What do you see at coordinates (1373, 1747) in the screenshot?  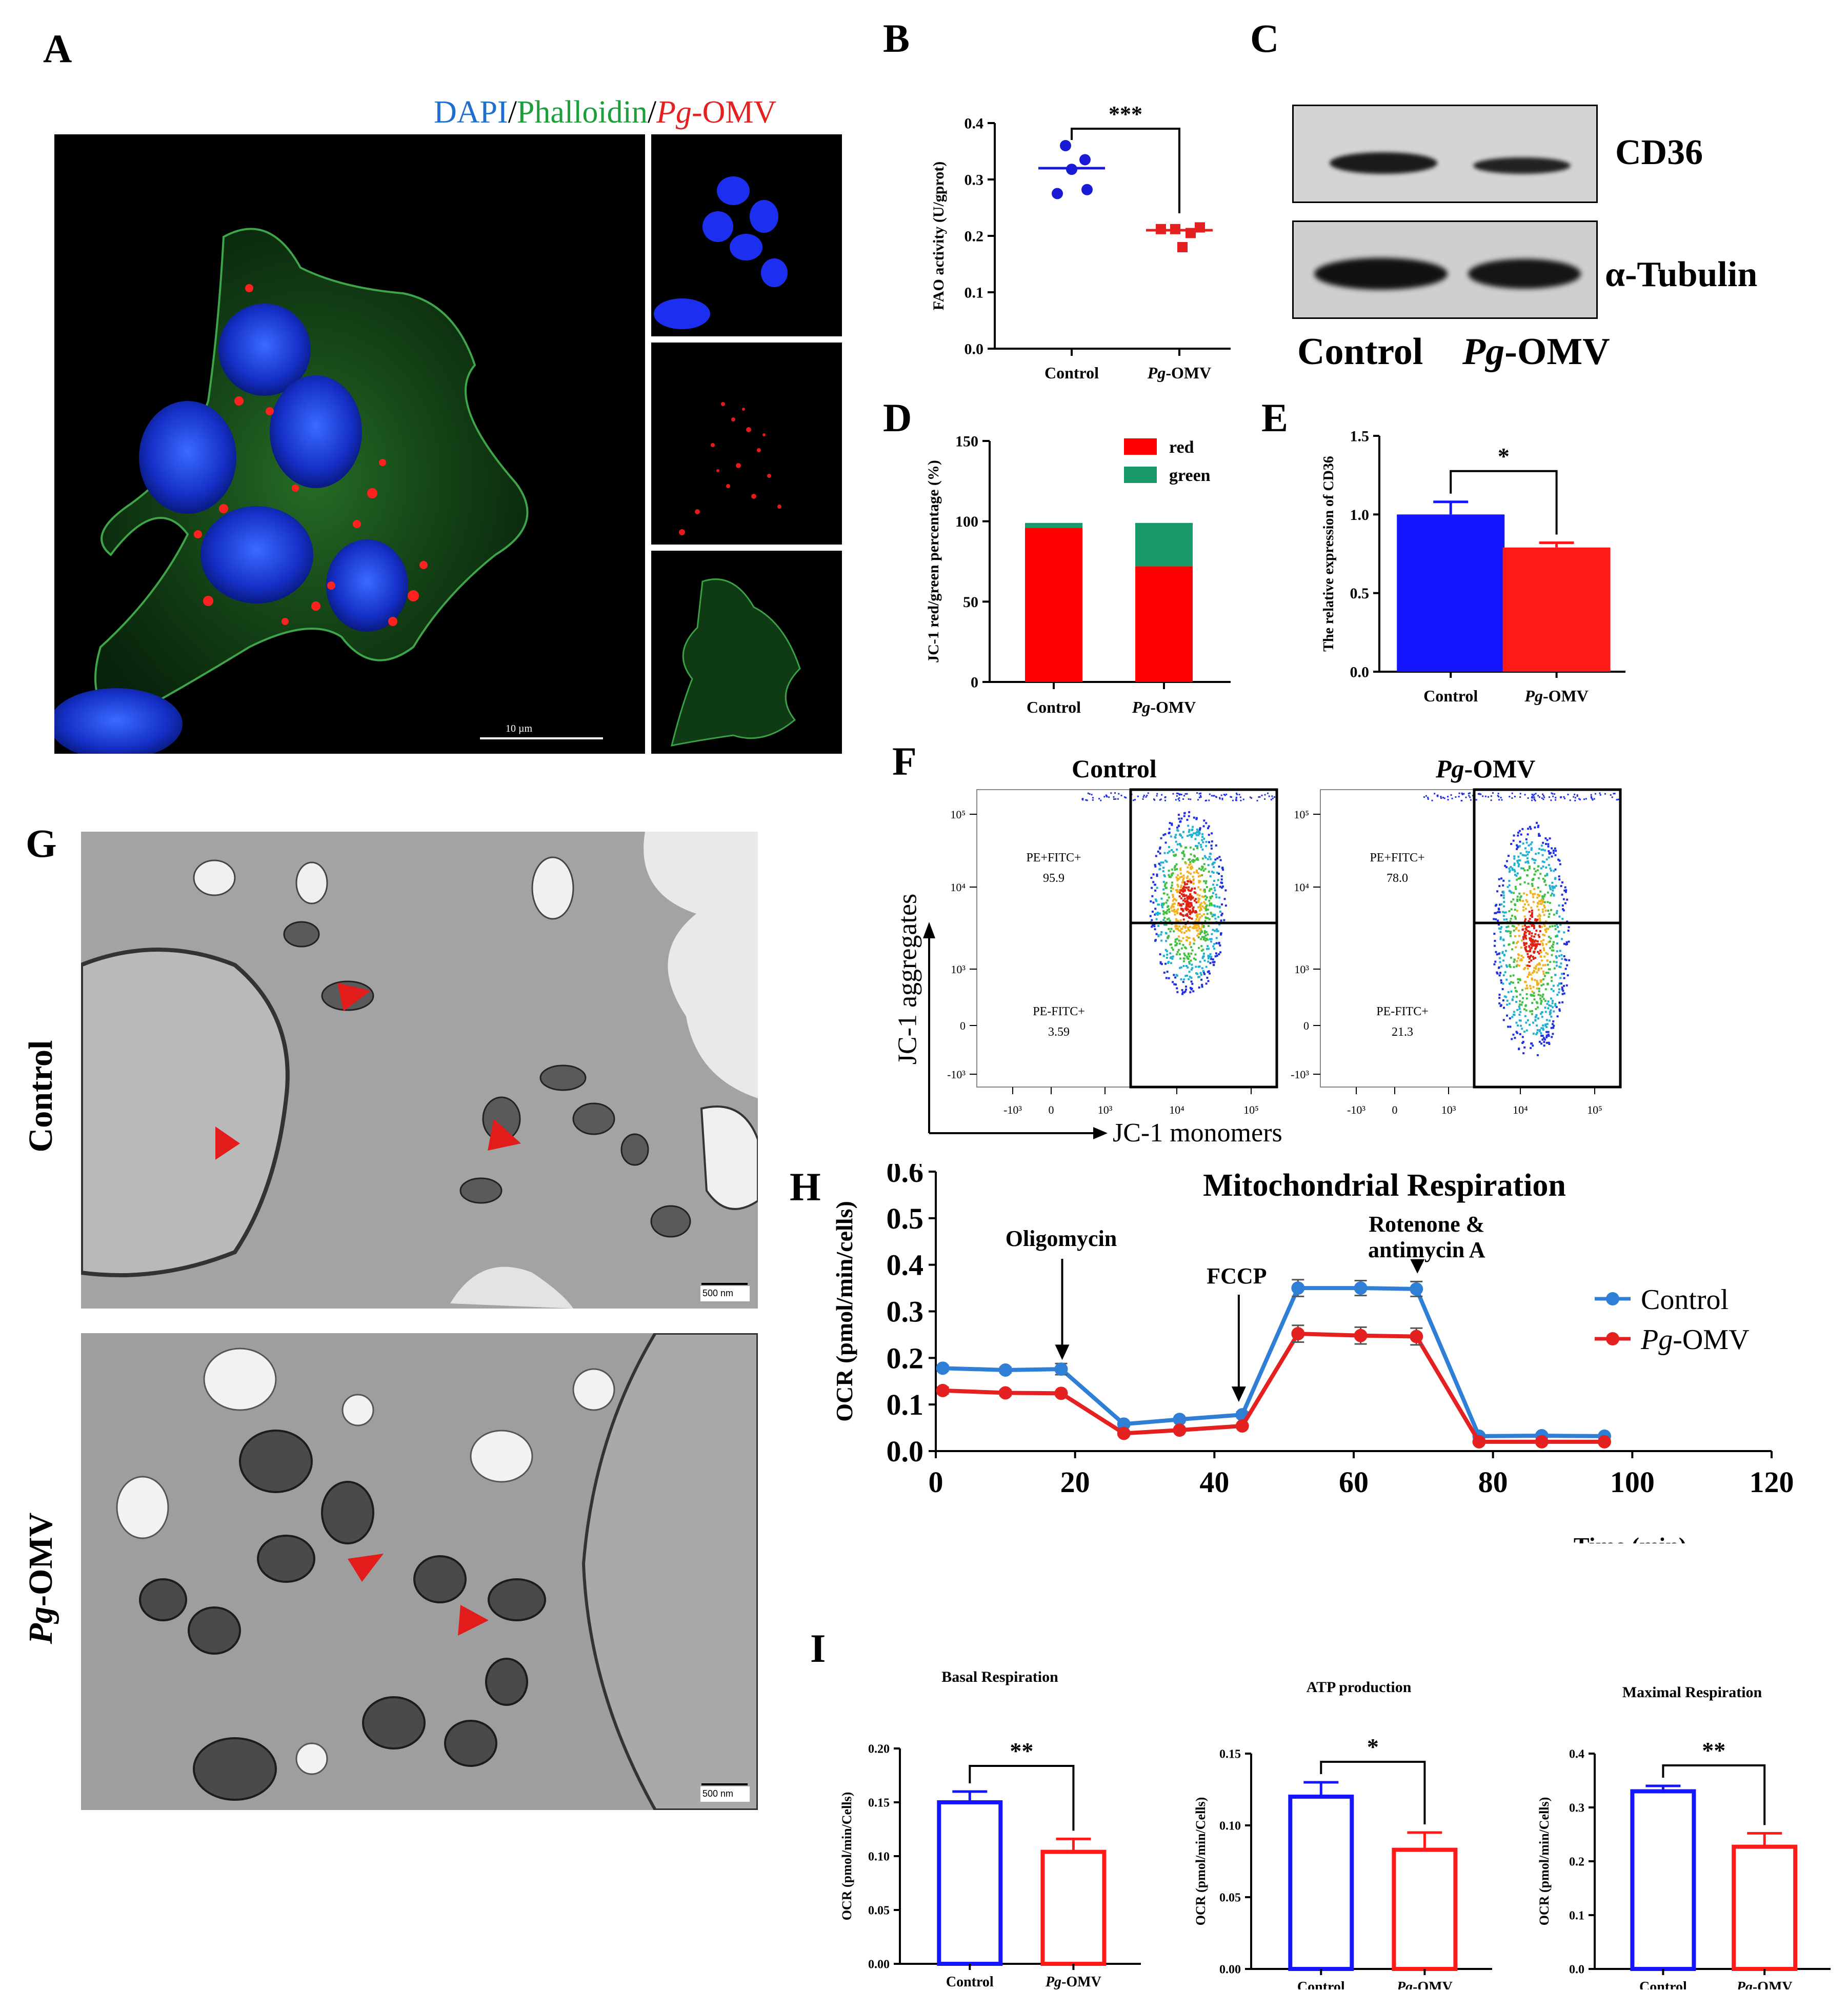 I see `significance-label: *` at bounding box center [1373, 1747].